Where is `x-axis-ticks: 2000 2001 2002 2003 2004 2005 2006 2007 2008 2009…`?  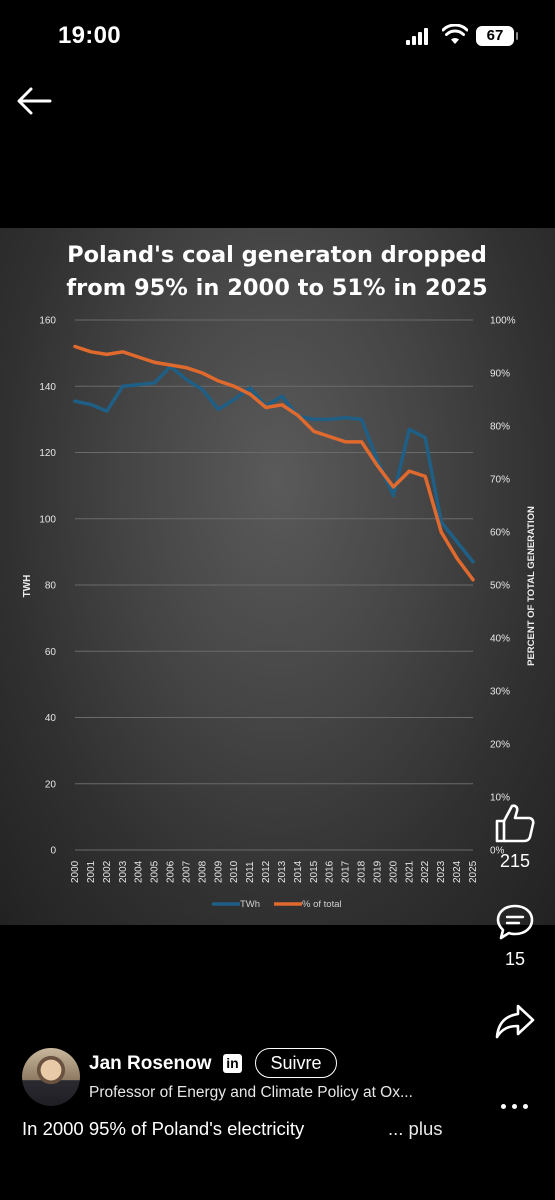
x-axis-ticks: 2000 2001 2002 2003 2004 2005 2006 2007 2008 2009… is located at coordinates (274, 871).